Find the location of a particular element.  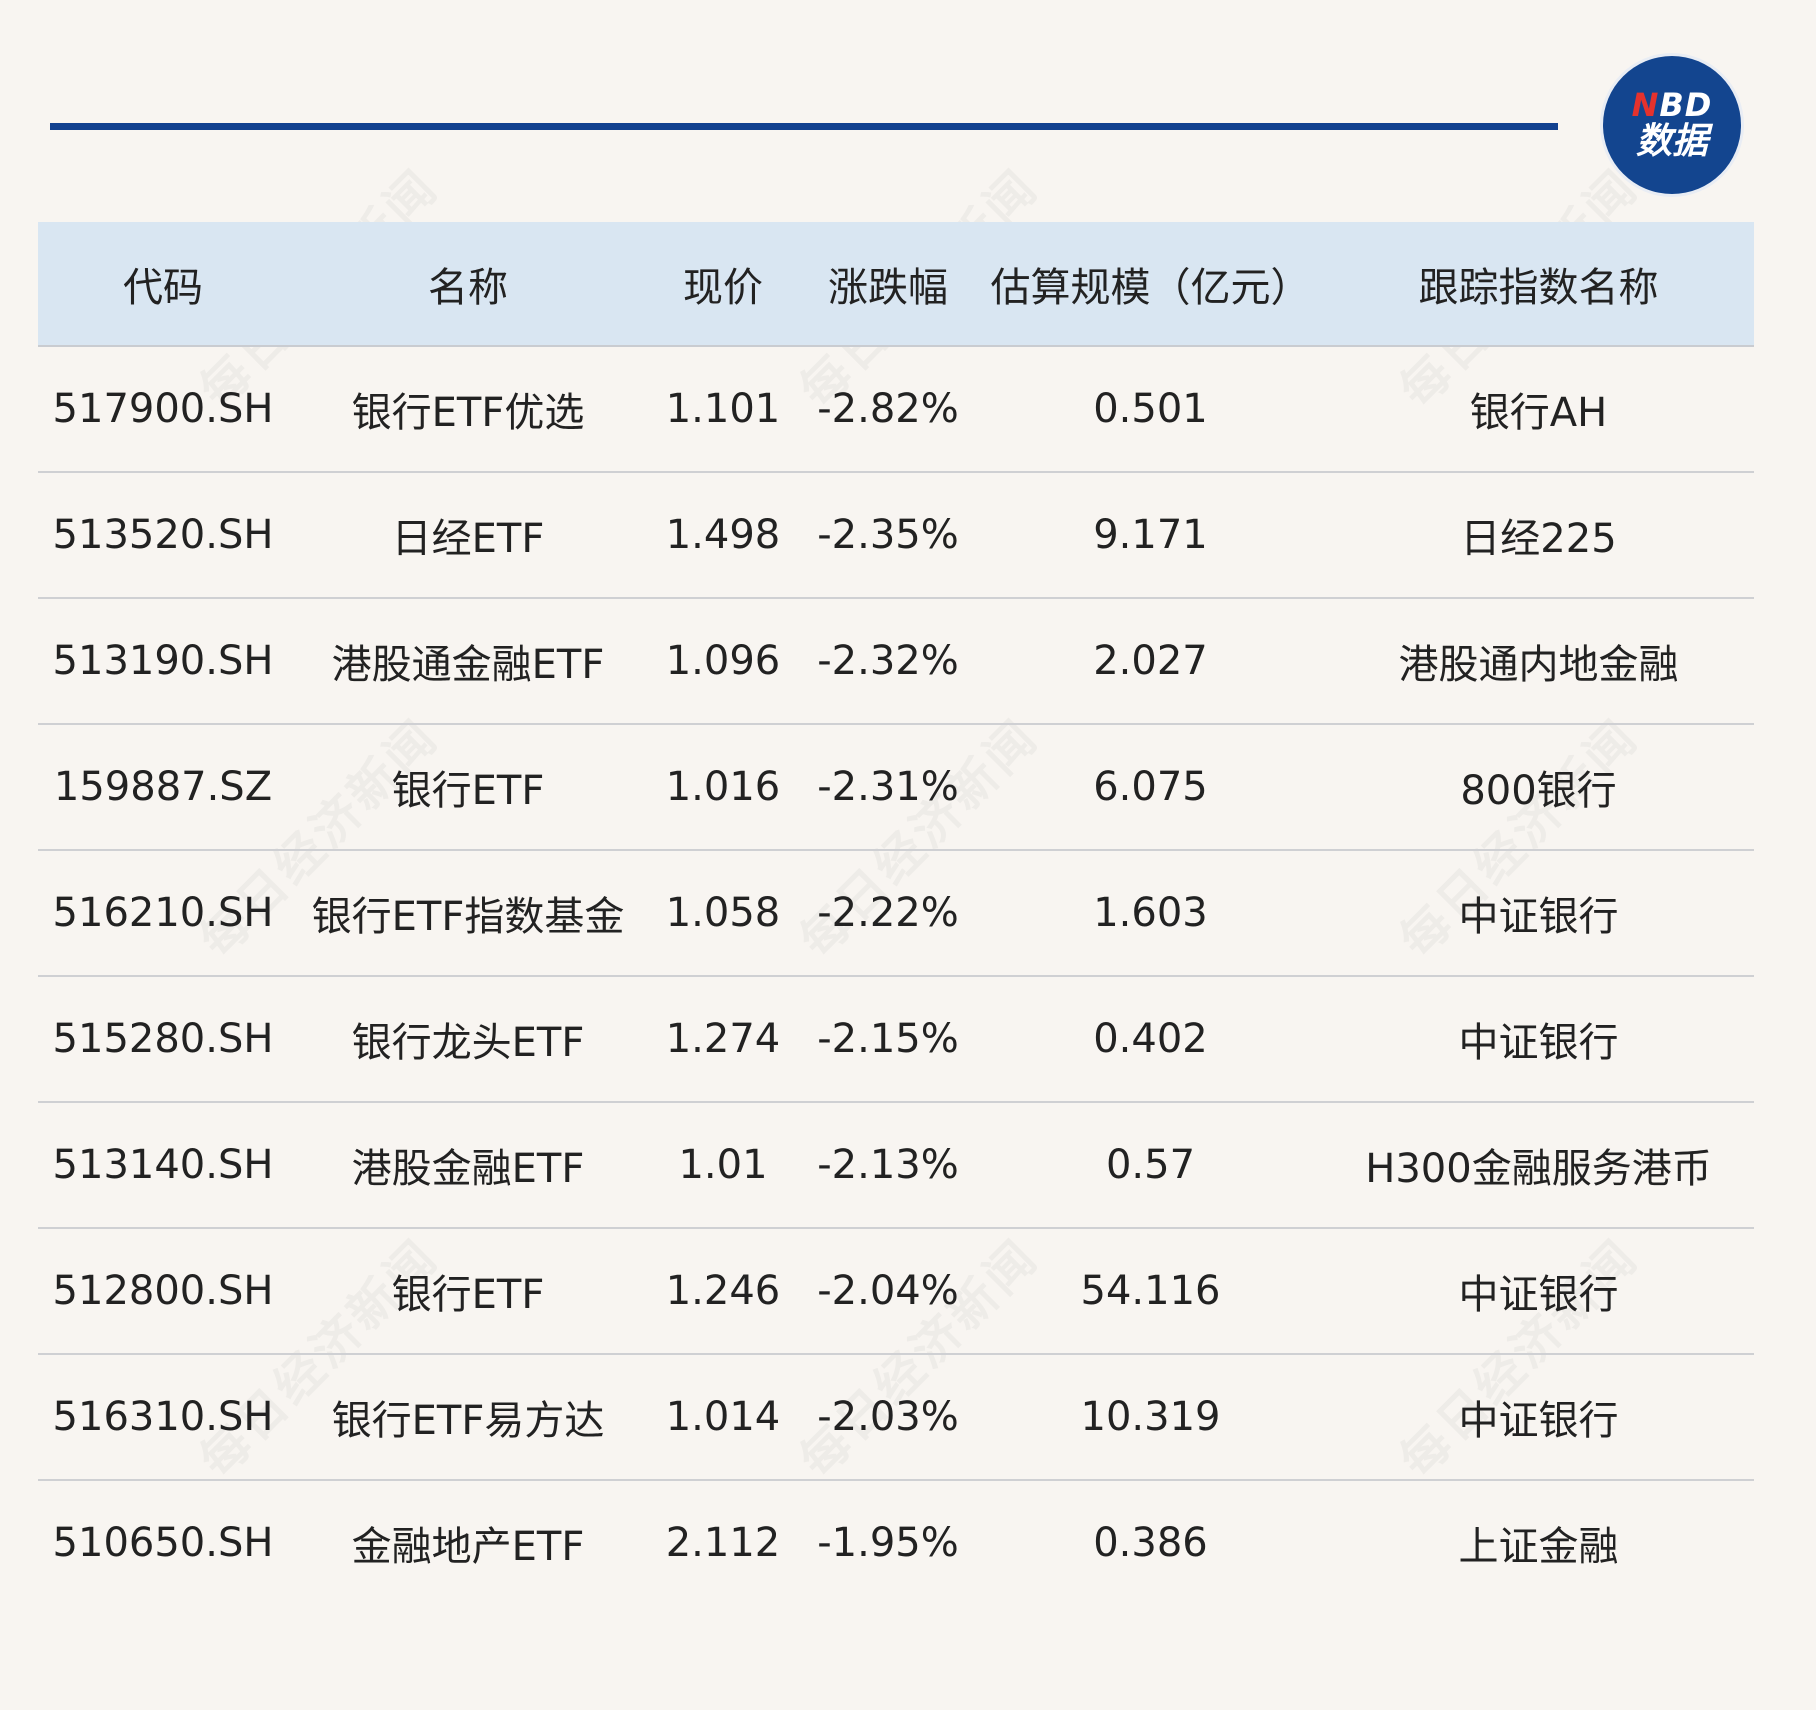

cell-code: 515280.SH is located at coordinates (163, 1039).